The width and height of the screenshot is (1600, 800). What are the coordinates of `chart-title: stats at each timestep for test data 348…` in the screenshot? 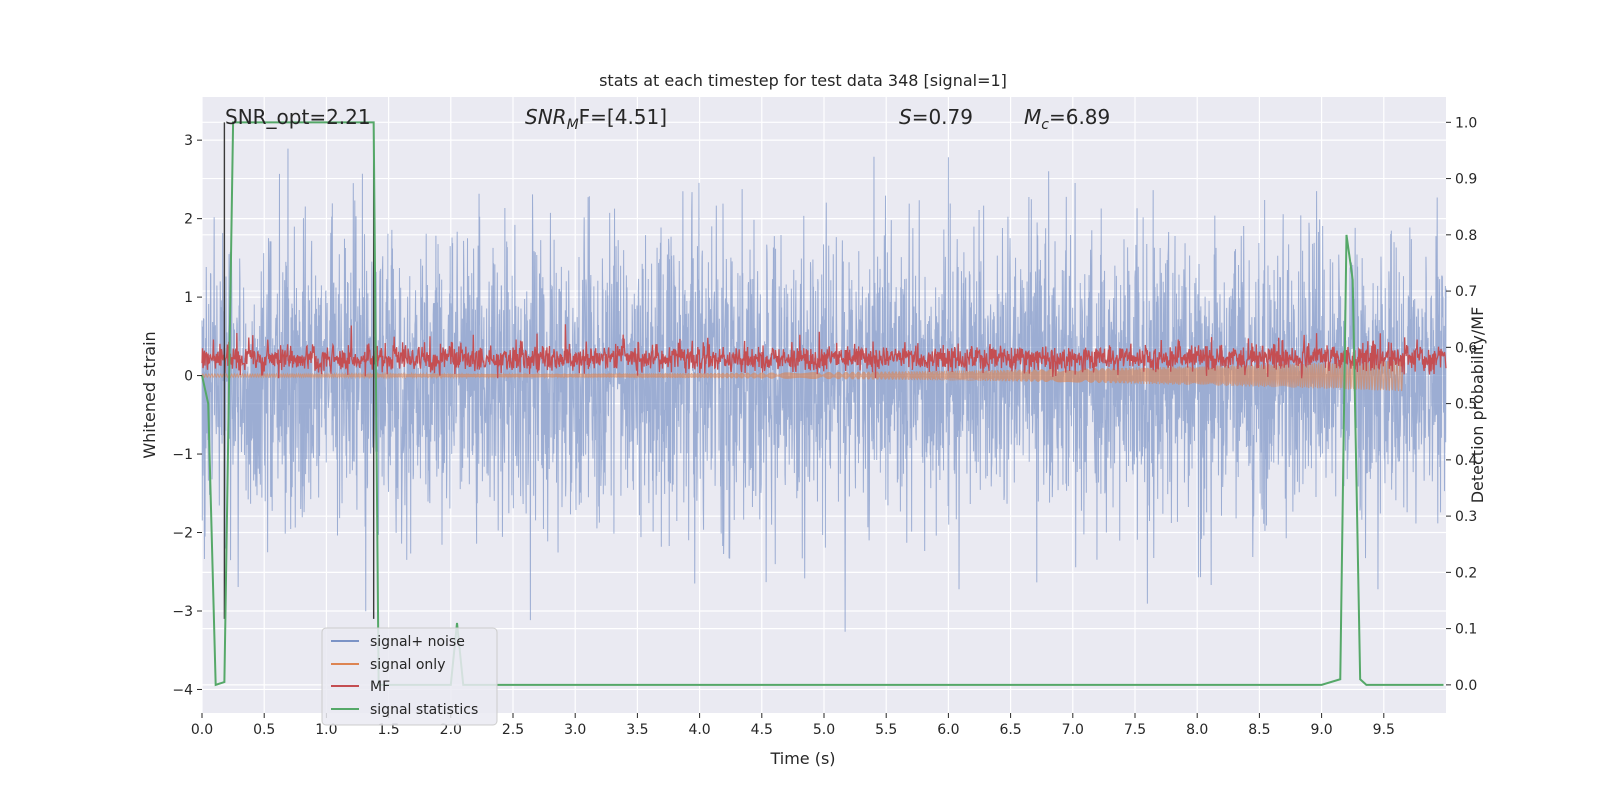 It's located at (803, 80).